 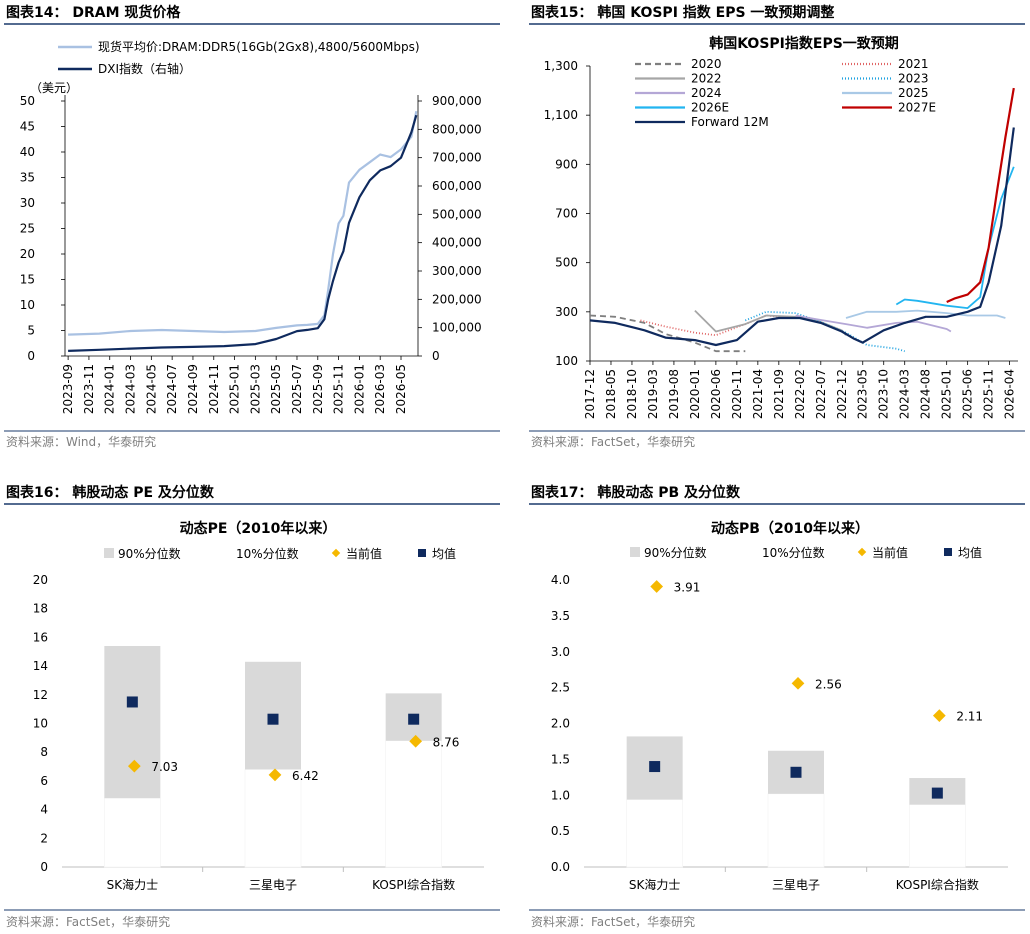 What do you see at coordinates (436, 356) in the screenshot?
I see `y2-tick-label: 0` at bounding box center [436, 356].